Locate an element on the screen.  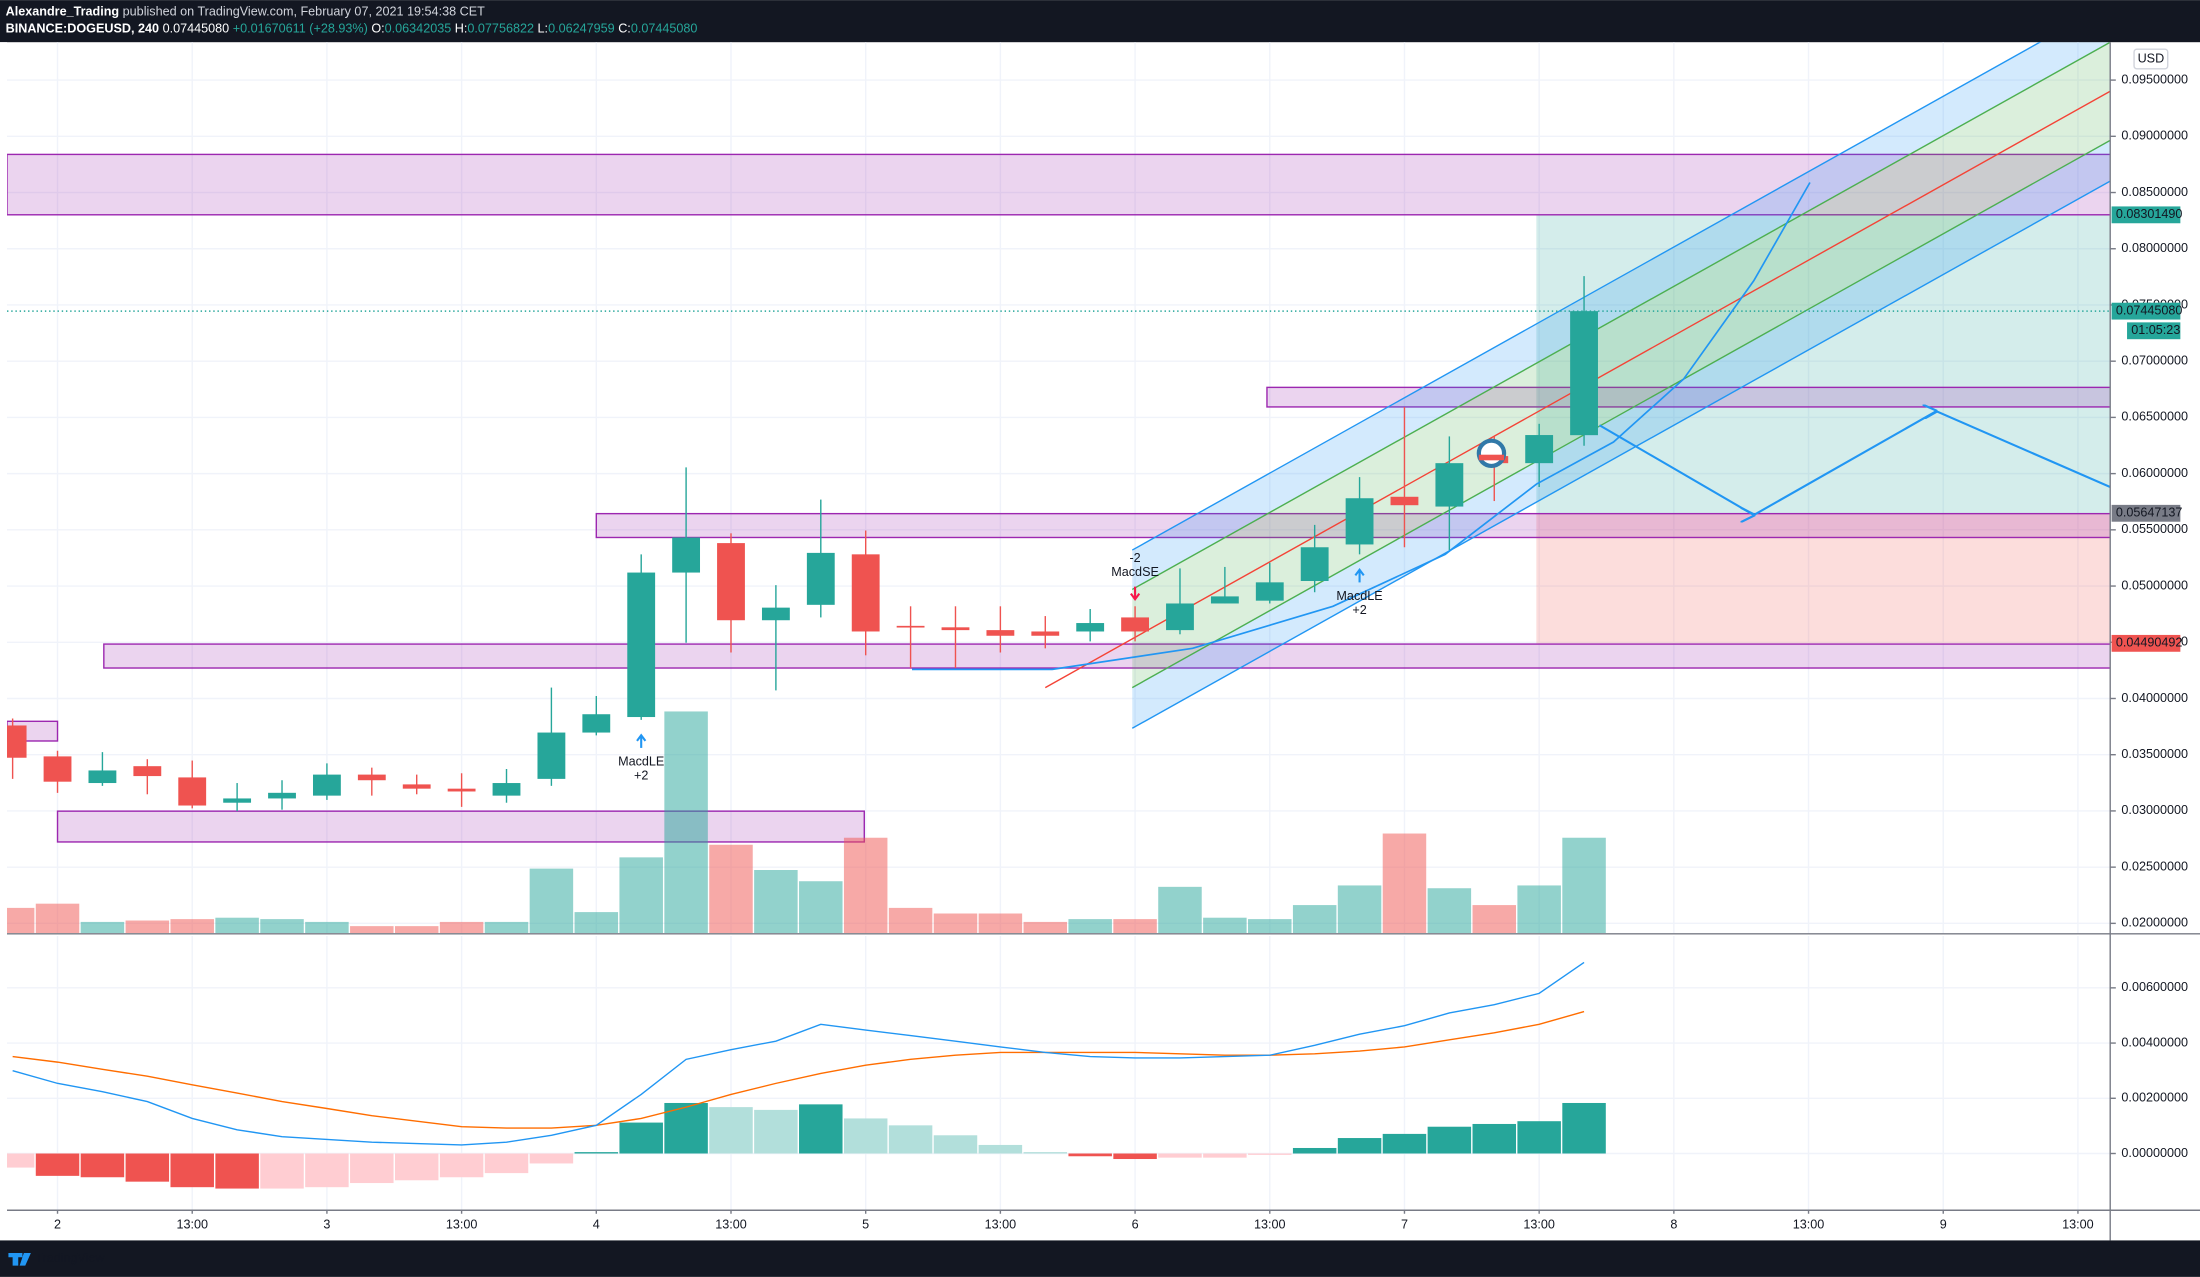
y-tick-label: 0.09500000 is located at coordinates (2154, 79).